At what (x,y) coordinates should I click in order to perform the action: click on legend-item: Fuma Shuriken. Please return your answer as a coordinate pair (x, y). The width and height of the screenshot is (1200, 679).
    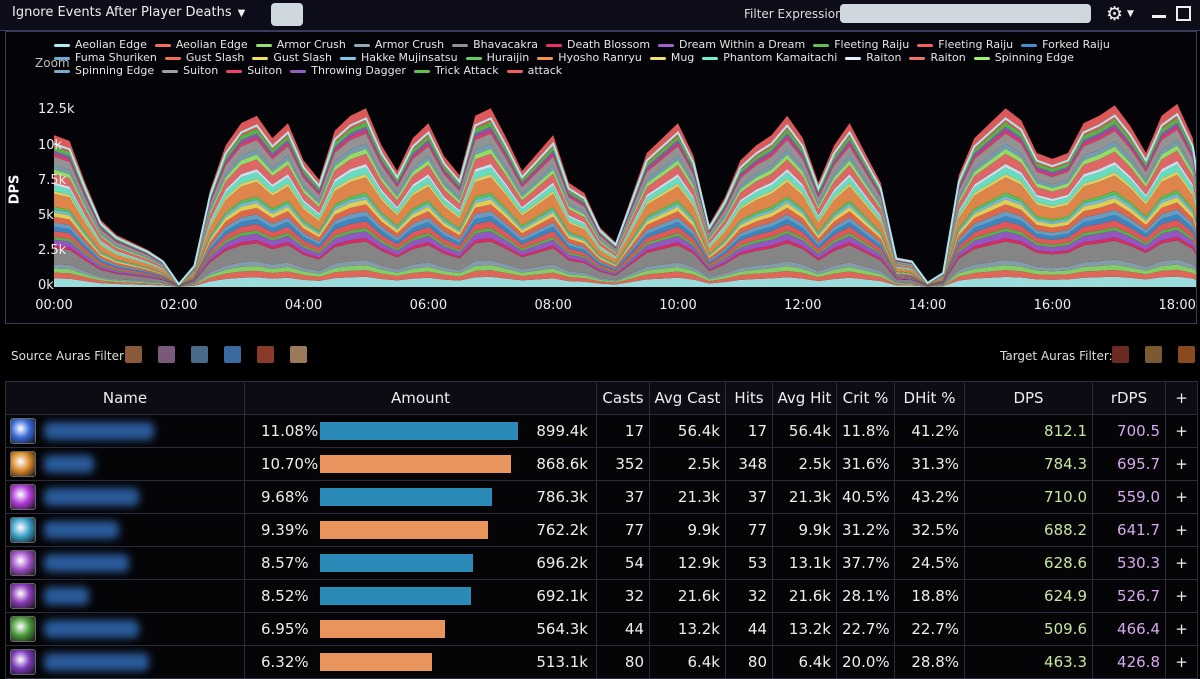
    Looking at the image, I should click on (105, 57).